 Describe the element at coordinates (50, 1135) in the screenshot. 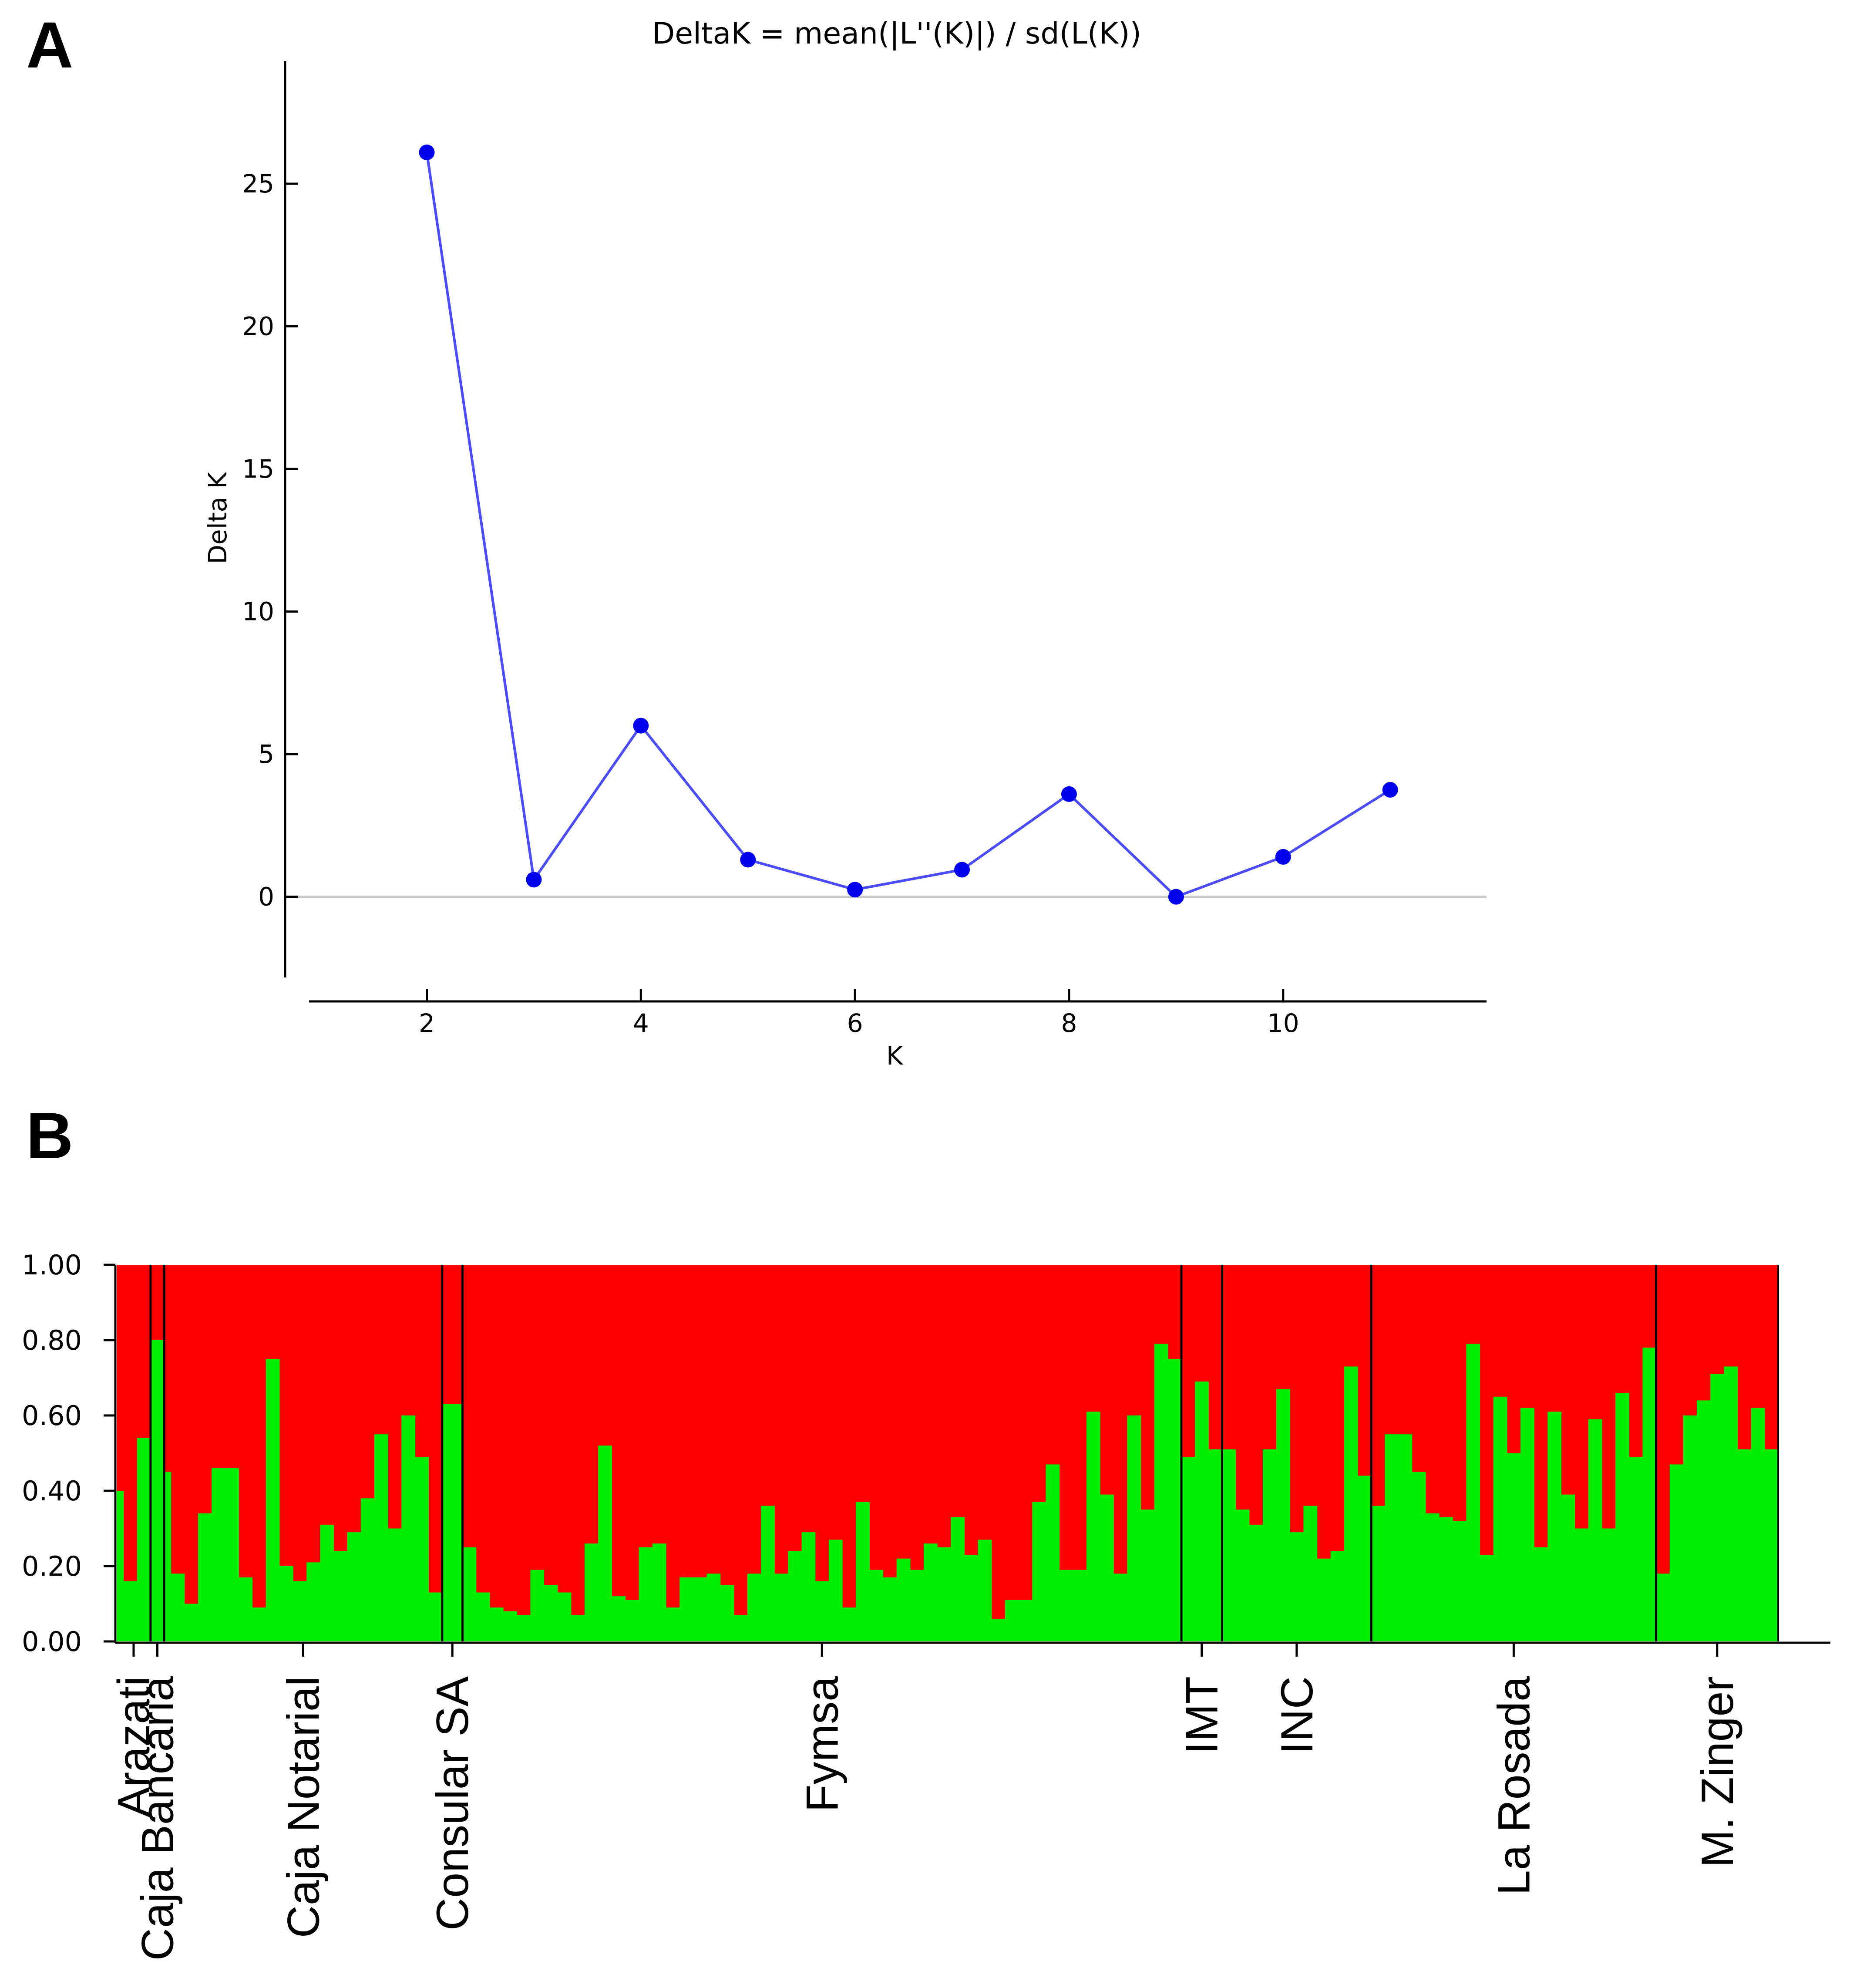

I see `panel-label-b: B` at that location.